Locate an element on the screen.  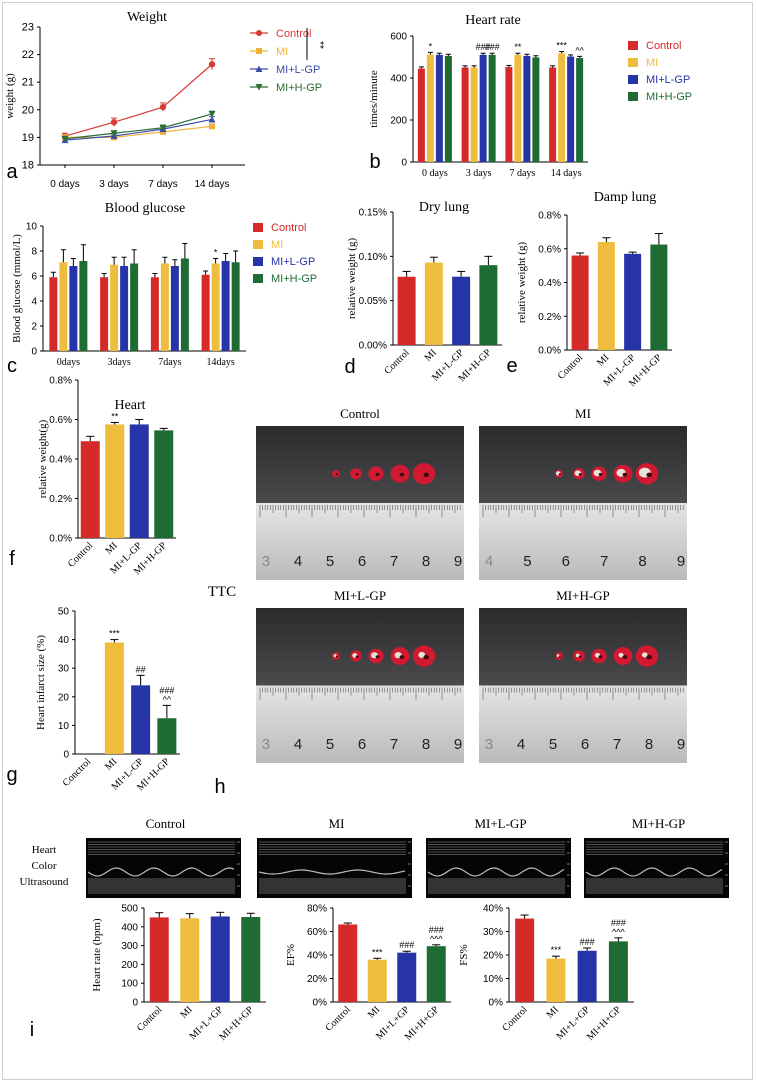
ruler-number: 7 is located at coordinates (617, 744).